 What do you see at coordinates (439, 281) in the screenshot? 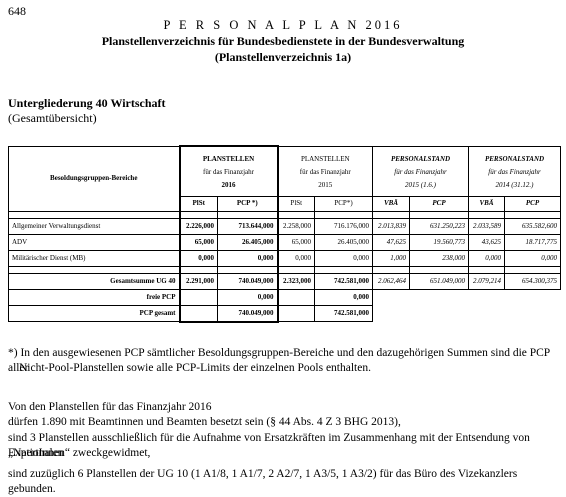
I see `table-cell: 651.049,000` at bounding box center [439, 281].